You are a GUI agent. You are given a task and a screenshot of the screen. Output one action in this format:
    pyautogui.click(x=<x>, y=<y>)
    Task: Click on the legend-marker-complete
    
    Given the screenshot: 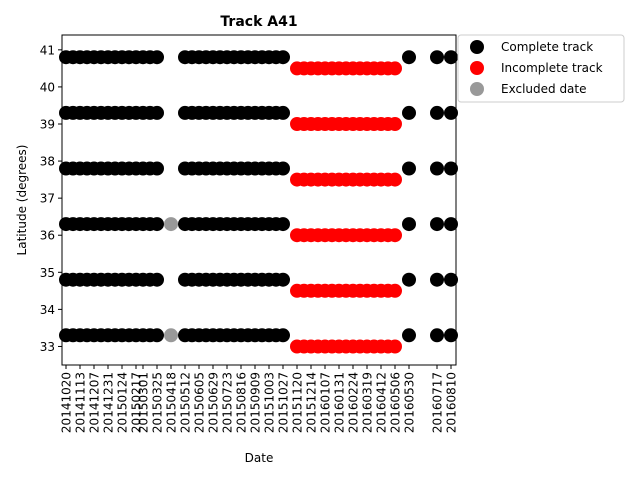 What is the action you would take?
    pyautogui.click(x=477, y=47)
    